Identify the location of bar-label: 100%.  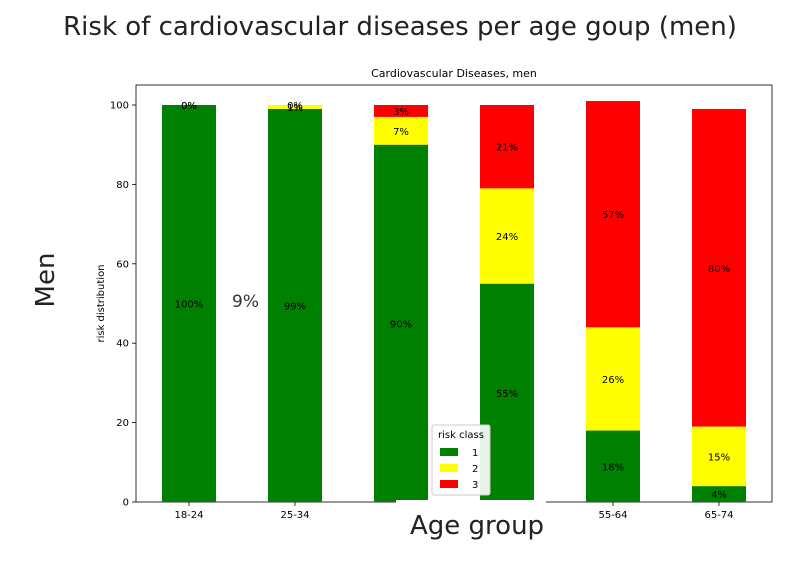
(189, 305).